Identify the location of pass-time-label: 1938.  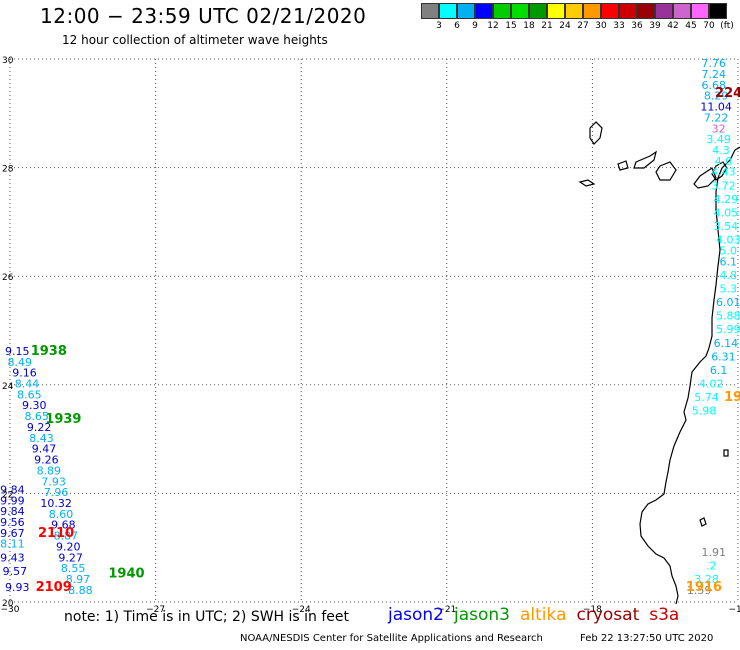
(49, 351).